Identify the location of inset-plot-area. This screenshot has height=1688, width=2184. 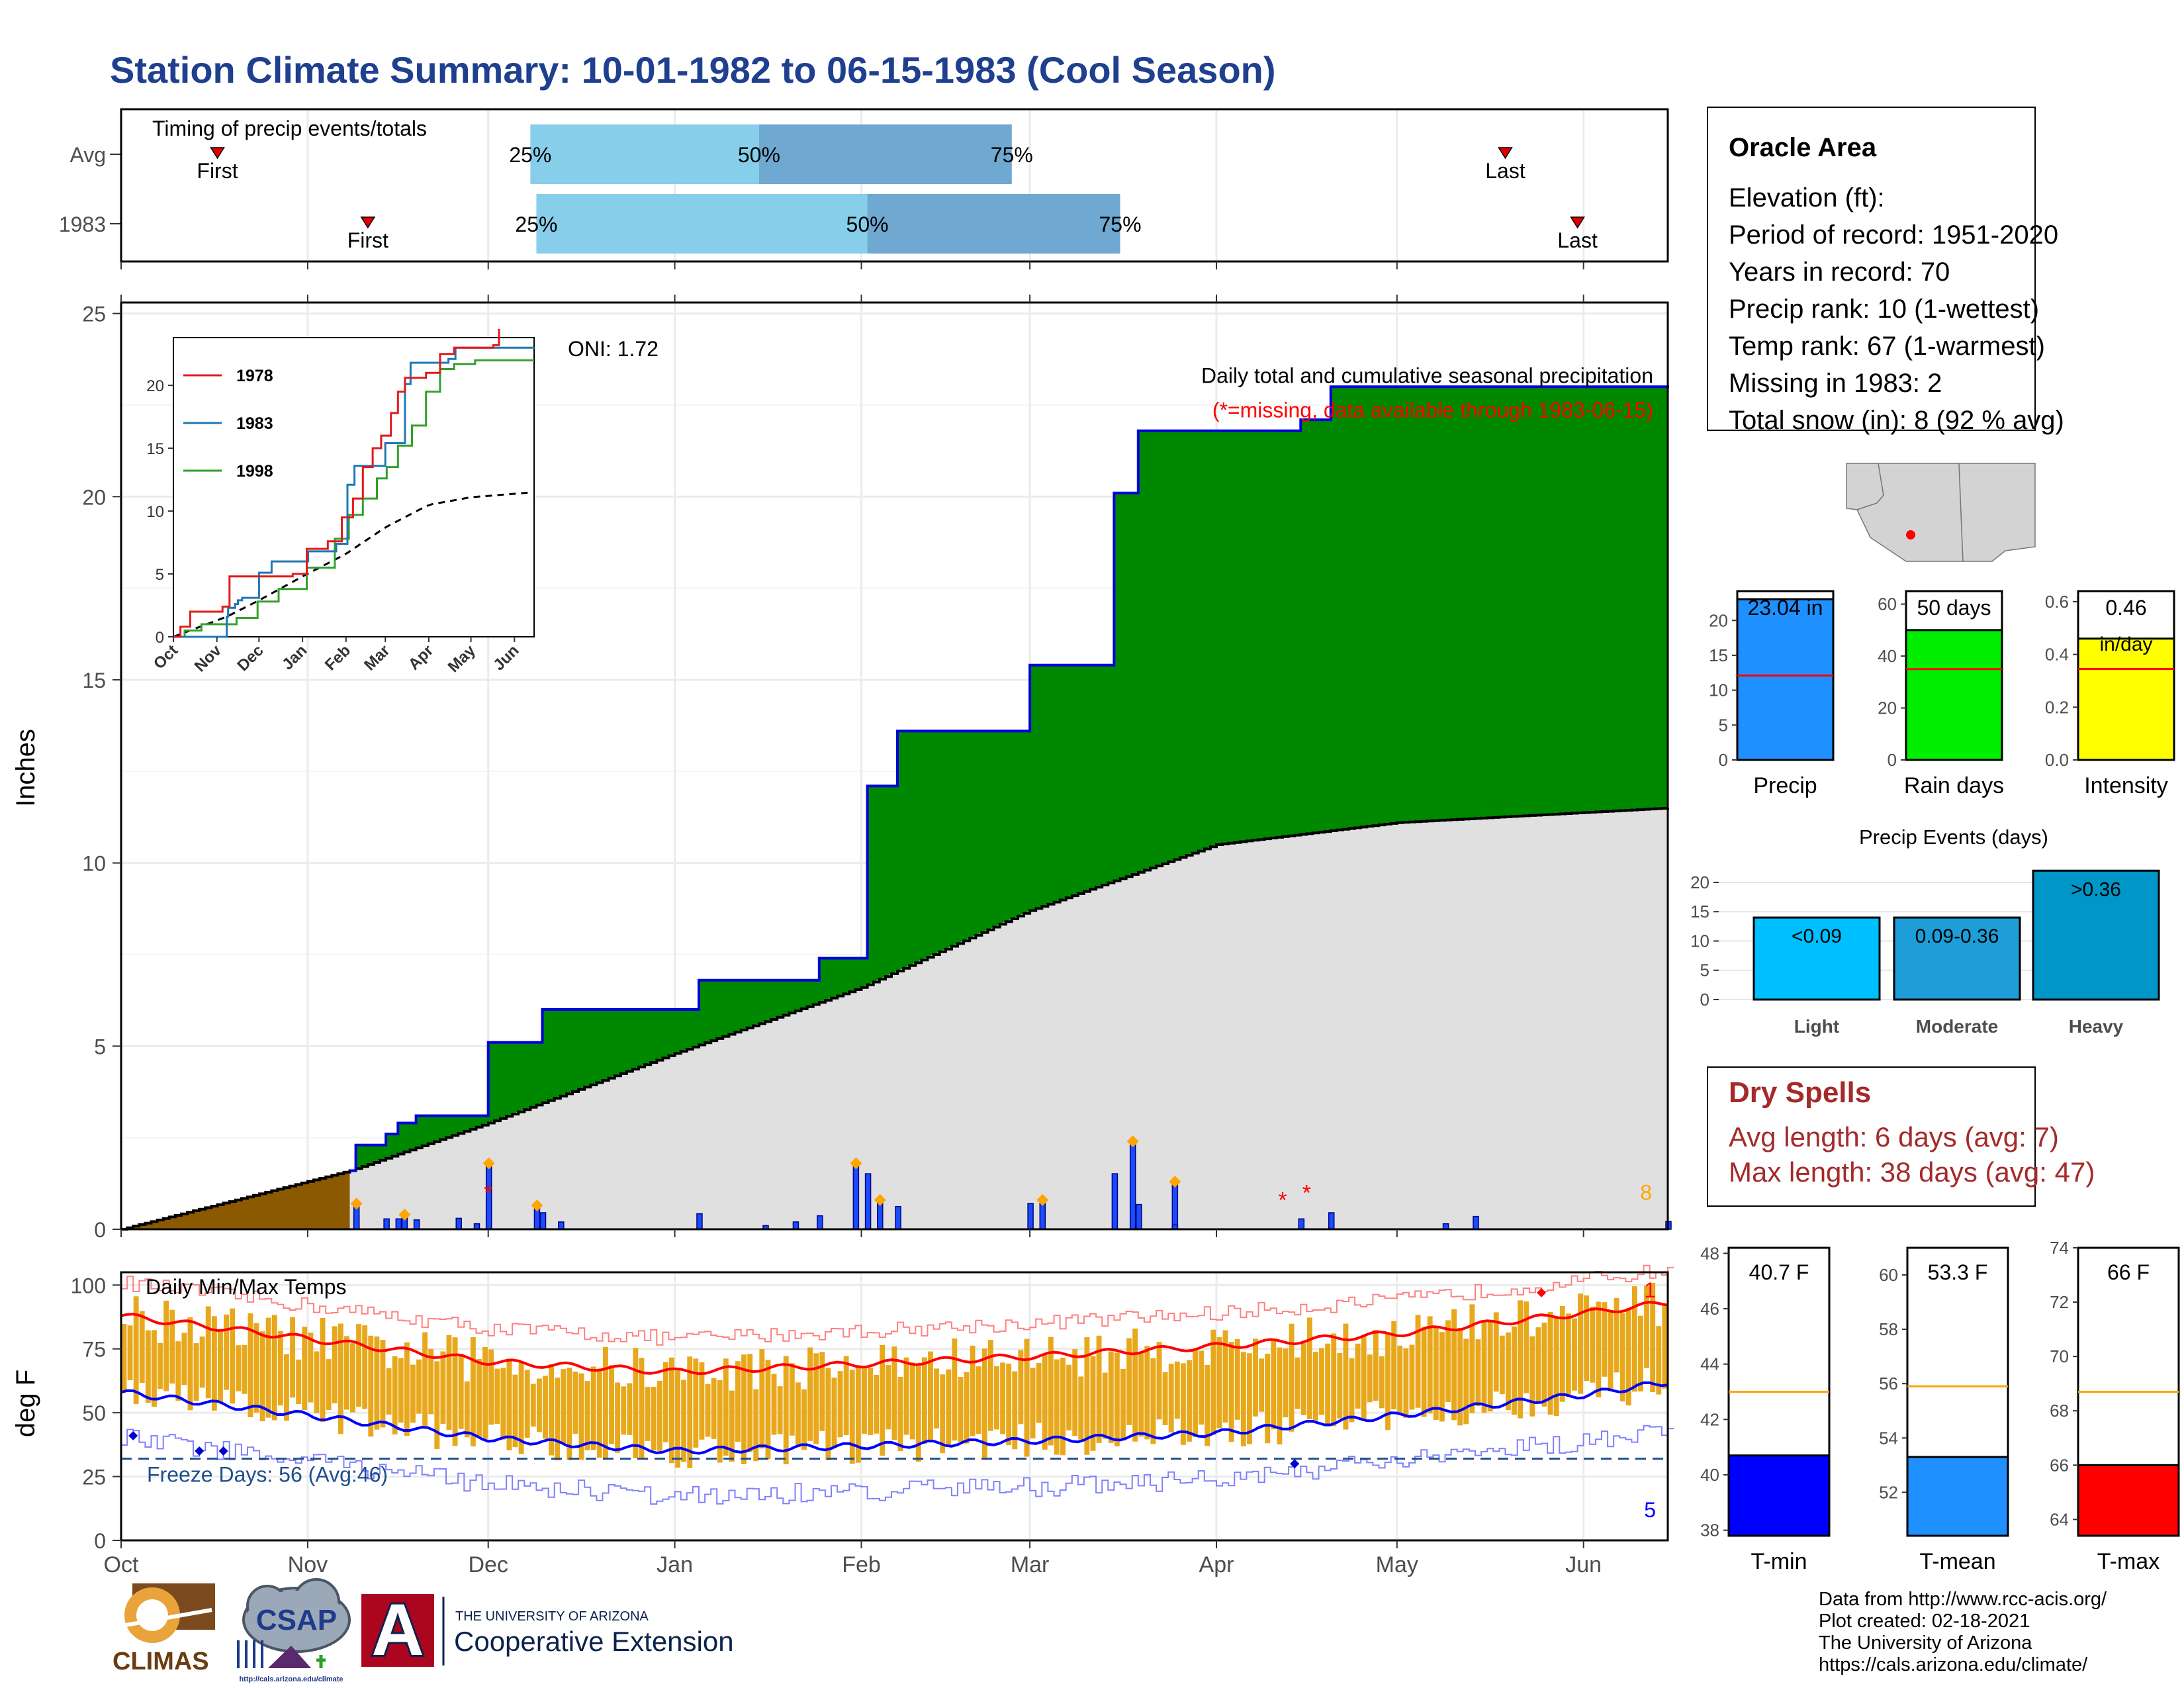
(354, 487).